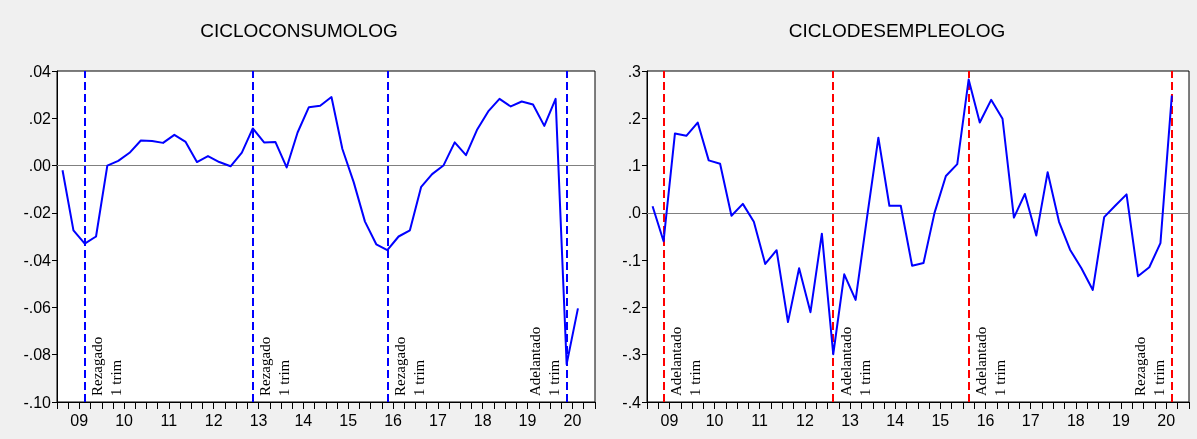 This screenshot has height=439, width=1197. Describe the element at coordinates (634, 118) in the screenshot. I see `y-tick-label: .2` at that location.